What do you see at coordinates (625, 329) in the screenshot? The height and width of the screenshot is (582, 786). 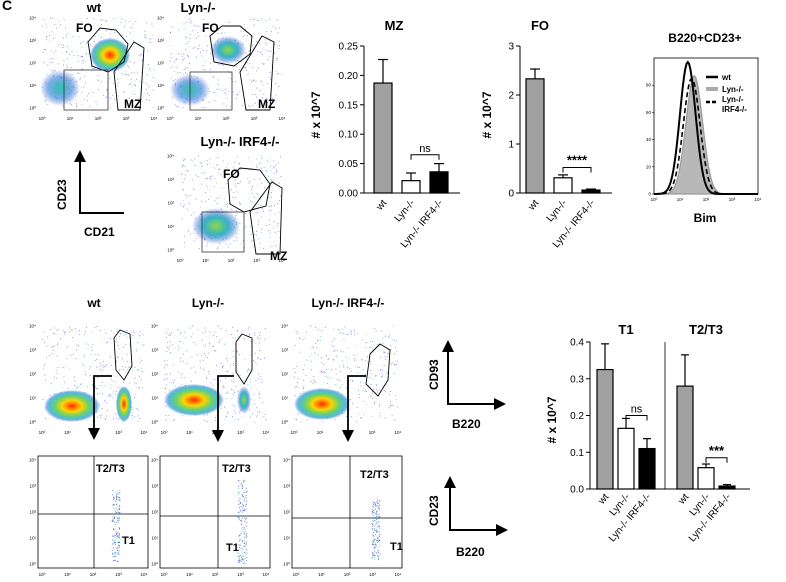 I see `group-title-t1: T1` at bounding box center [625, 329].